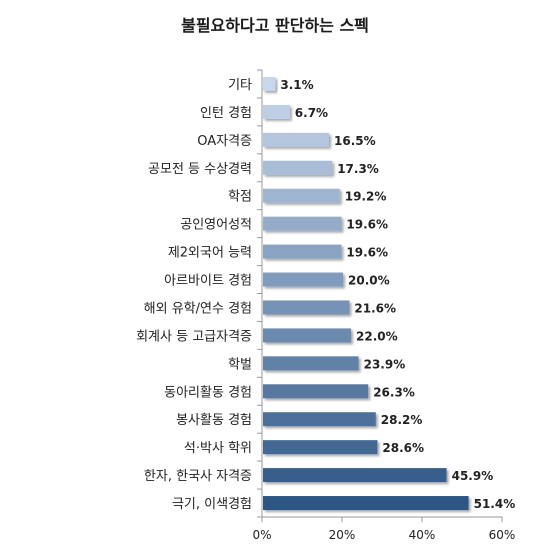 This screenshot has height=550, width=550. What do you see at coordinates (198, 308) in the screenshot?
I see `category-label: 해외 유학/연수 경험` at bounding box center [198, 308].